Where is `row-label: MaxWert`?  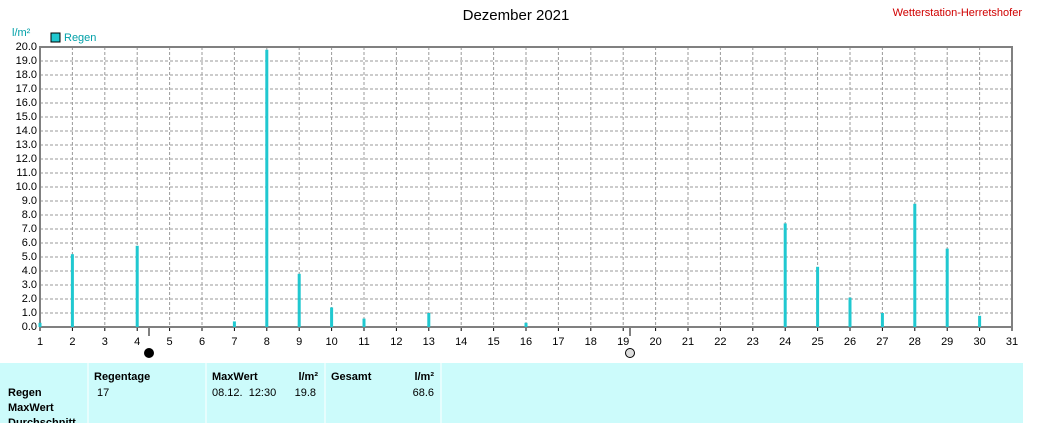 row-label: MaxWert is located at coordinates (31, 408).